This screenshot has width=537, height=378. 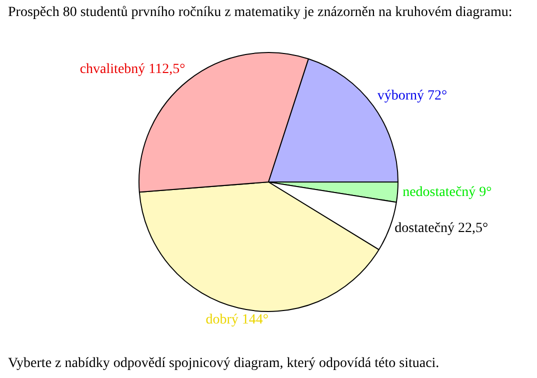 I want to click on slice-label: nedostatečný 9°, so click(x=447, y=192).